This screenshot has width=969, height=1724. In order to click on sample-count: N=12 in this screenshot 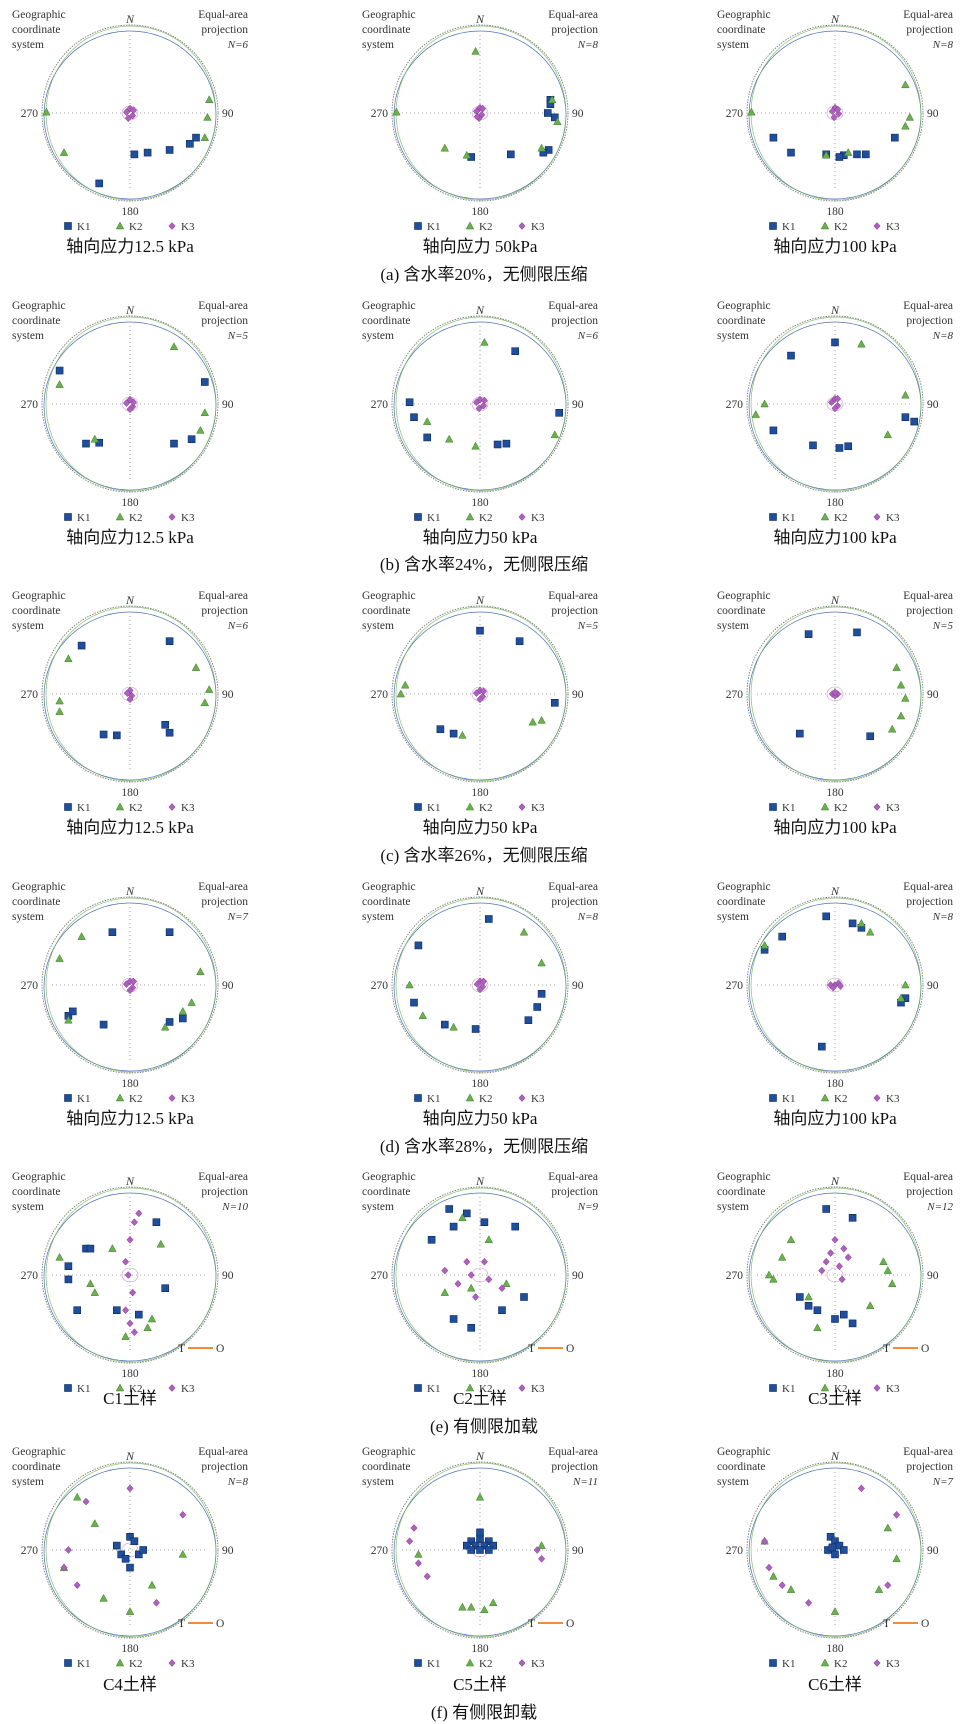, I will do `click(939, 1207)`.